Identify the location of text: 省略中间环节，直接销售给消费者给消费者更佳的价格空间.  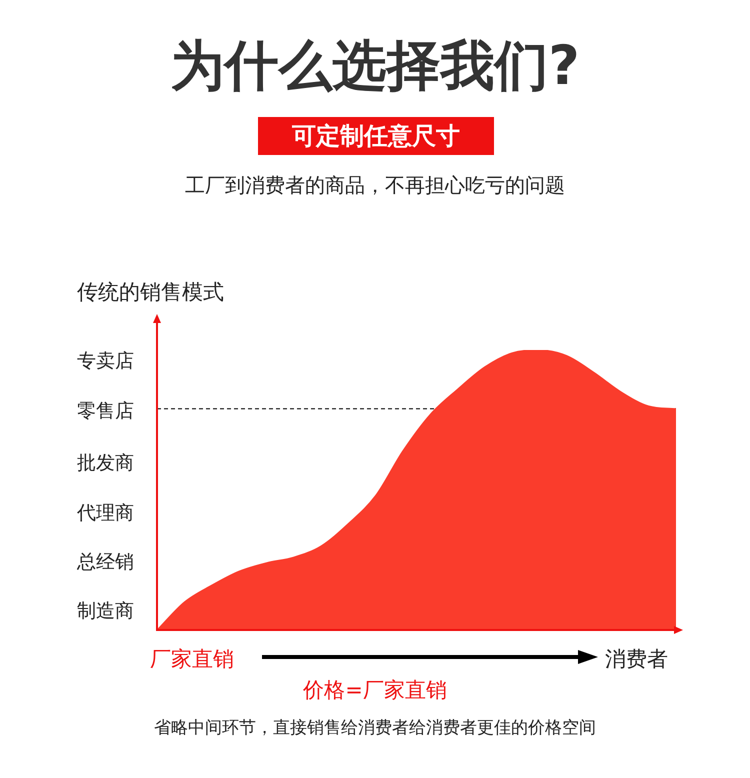
(375, 728).